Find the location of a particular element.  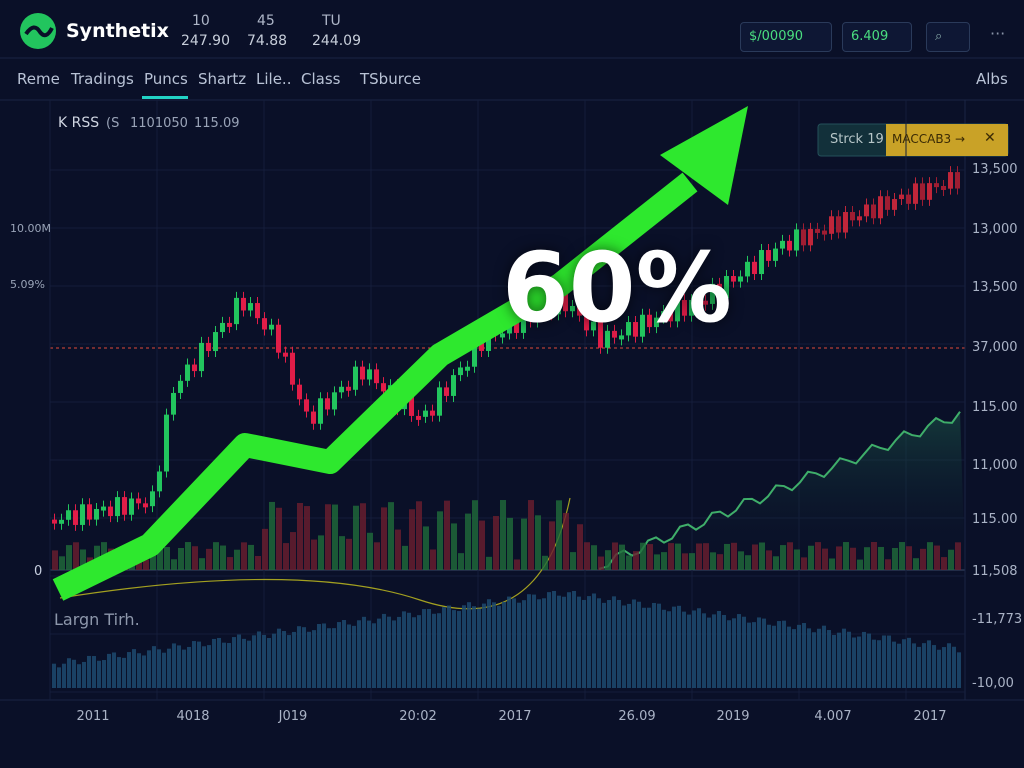

nav-item: Reme is located at coordinates (38, 79).